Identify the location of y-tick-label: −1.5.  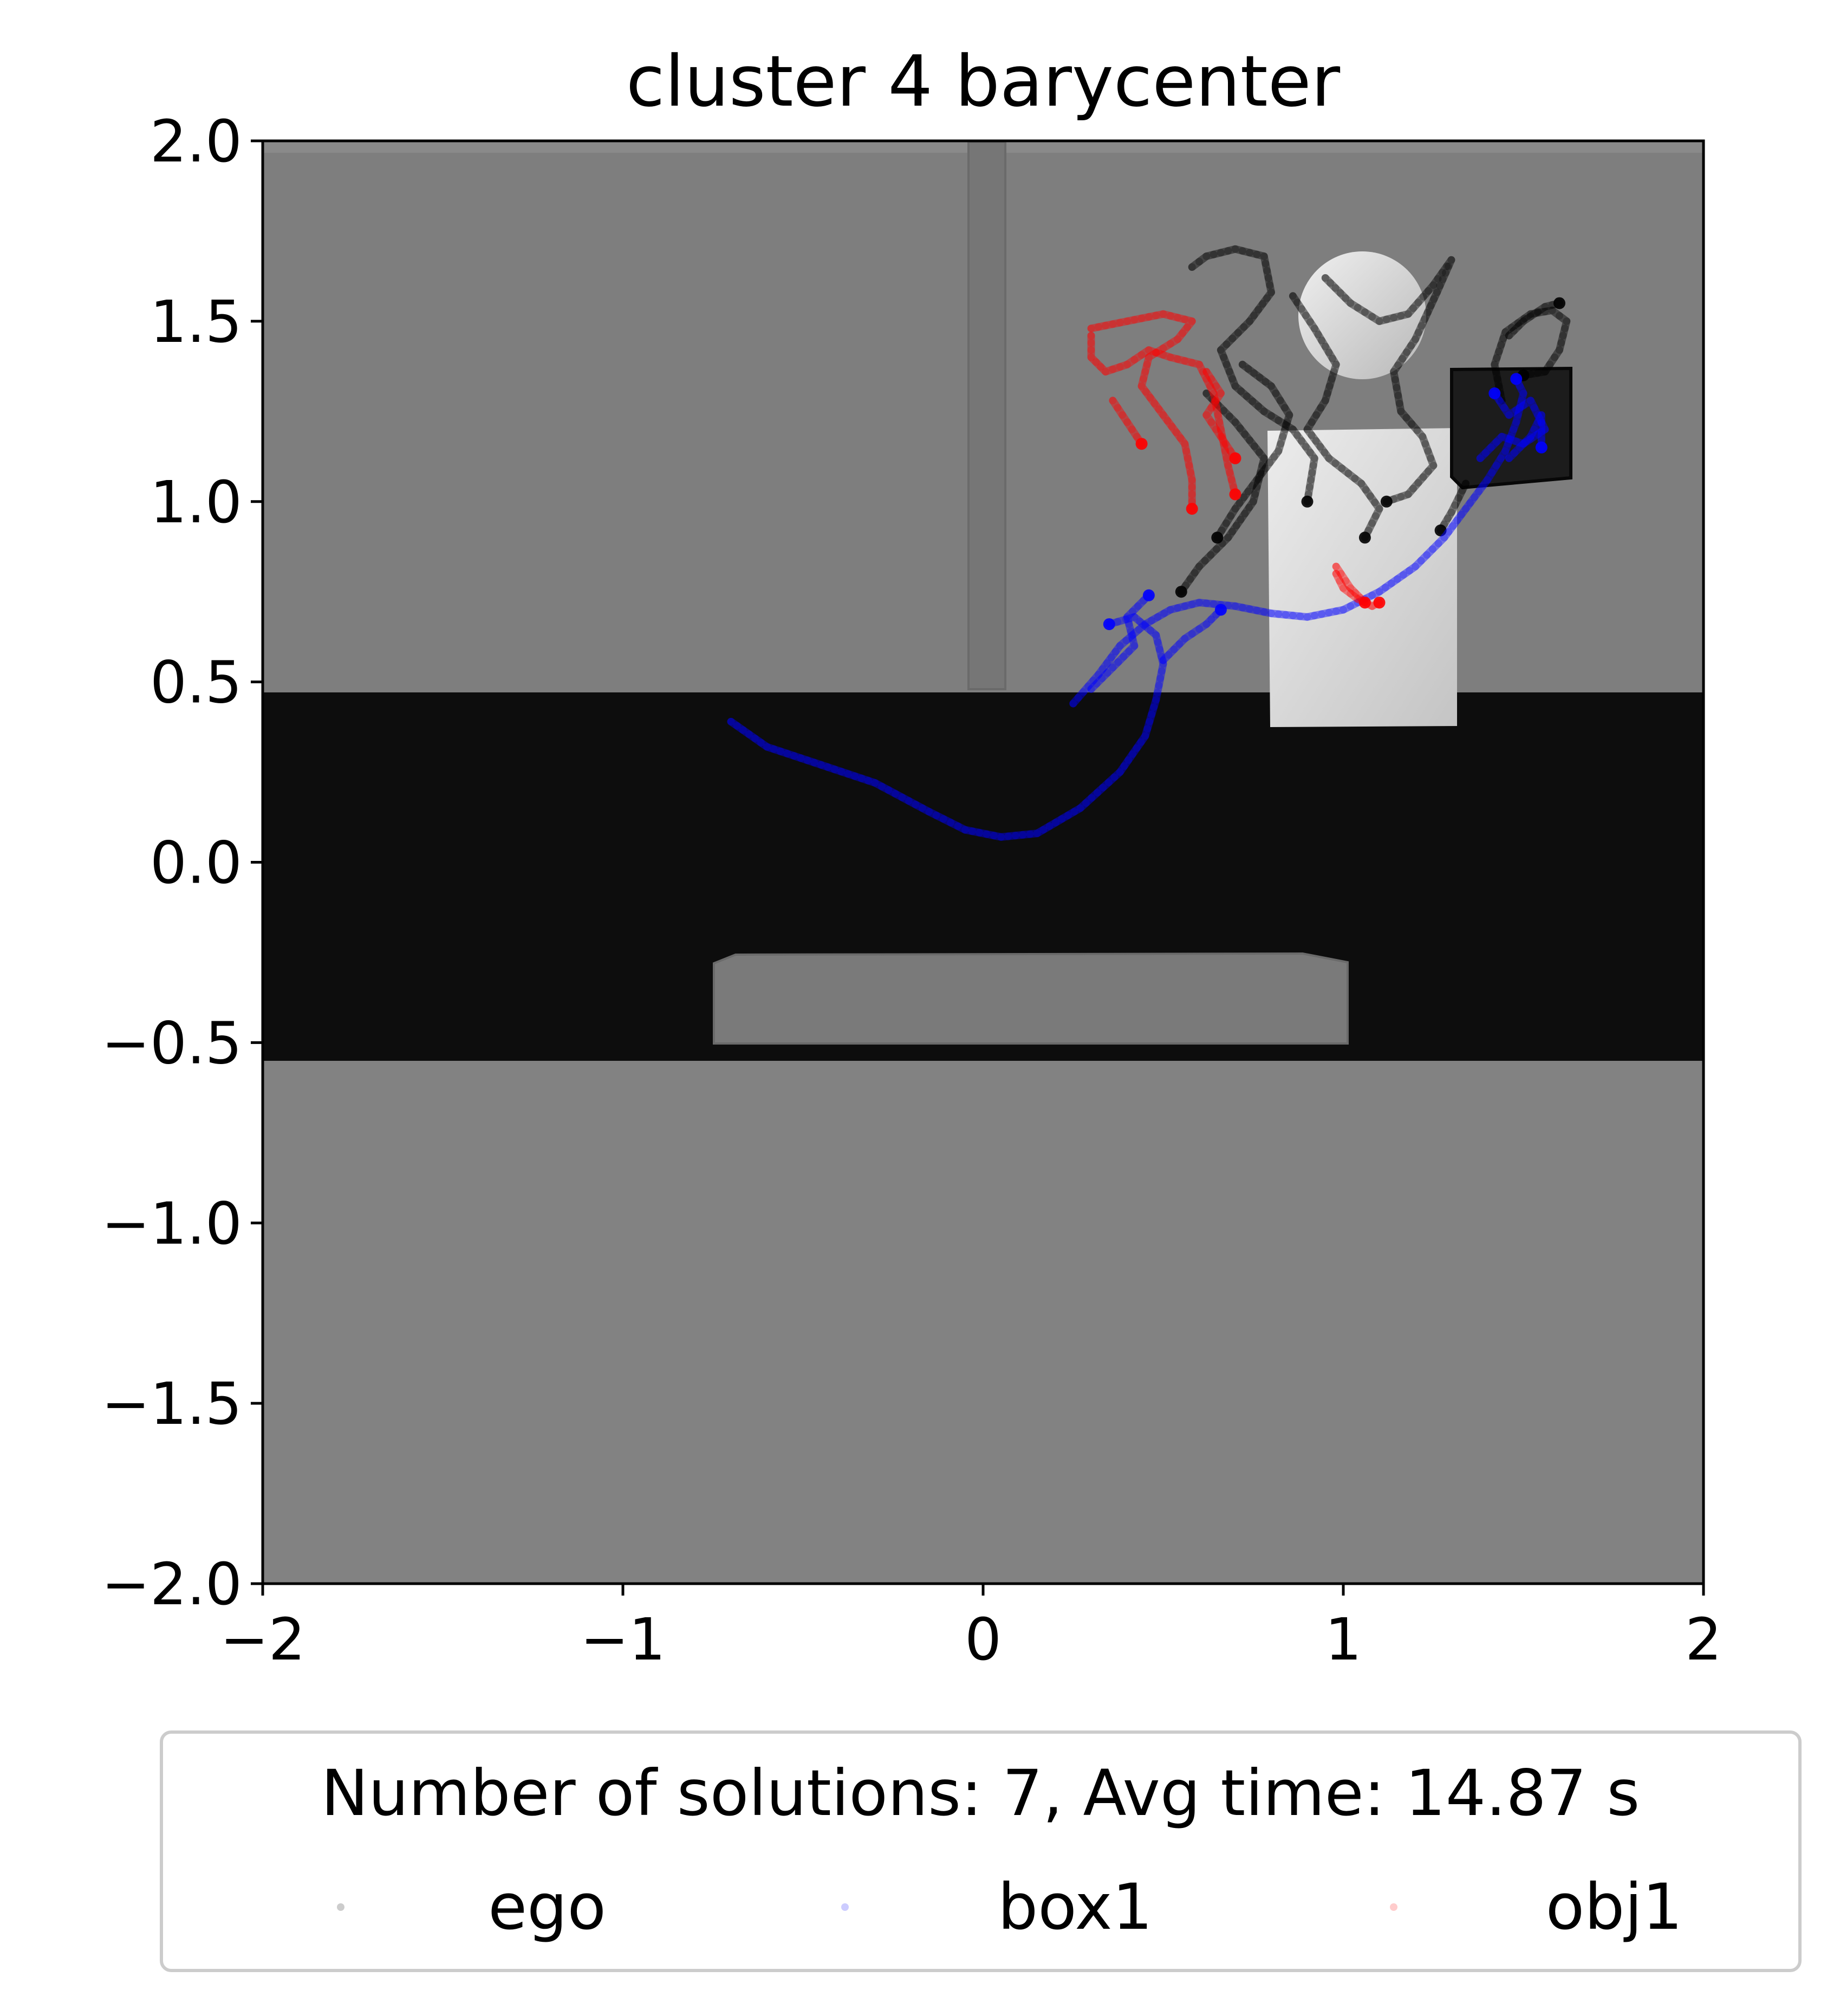
(172, 1404).